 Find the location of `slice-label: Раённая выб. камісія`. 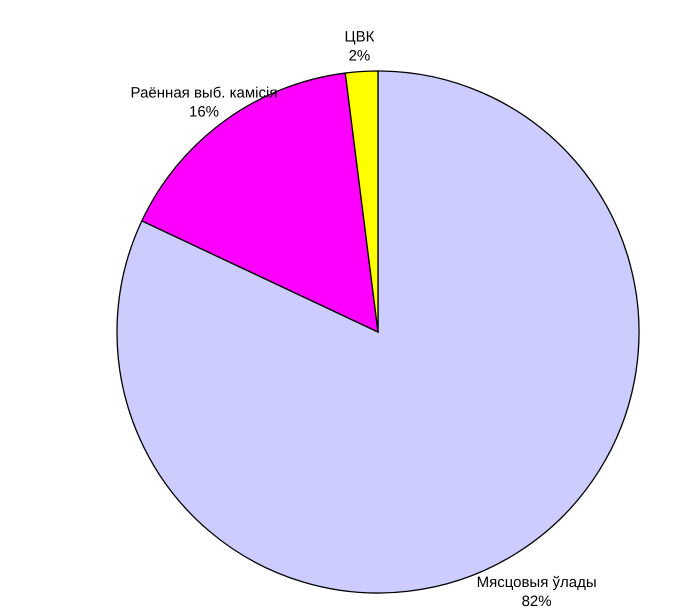

slice-label: Раённая выб. камісія is located at coordinates (204, 93).